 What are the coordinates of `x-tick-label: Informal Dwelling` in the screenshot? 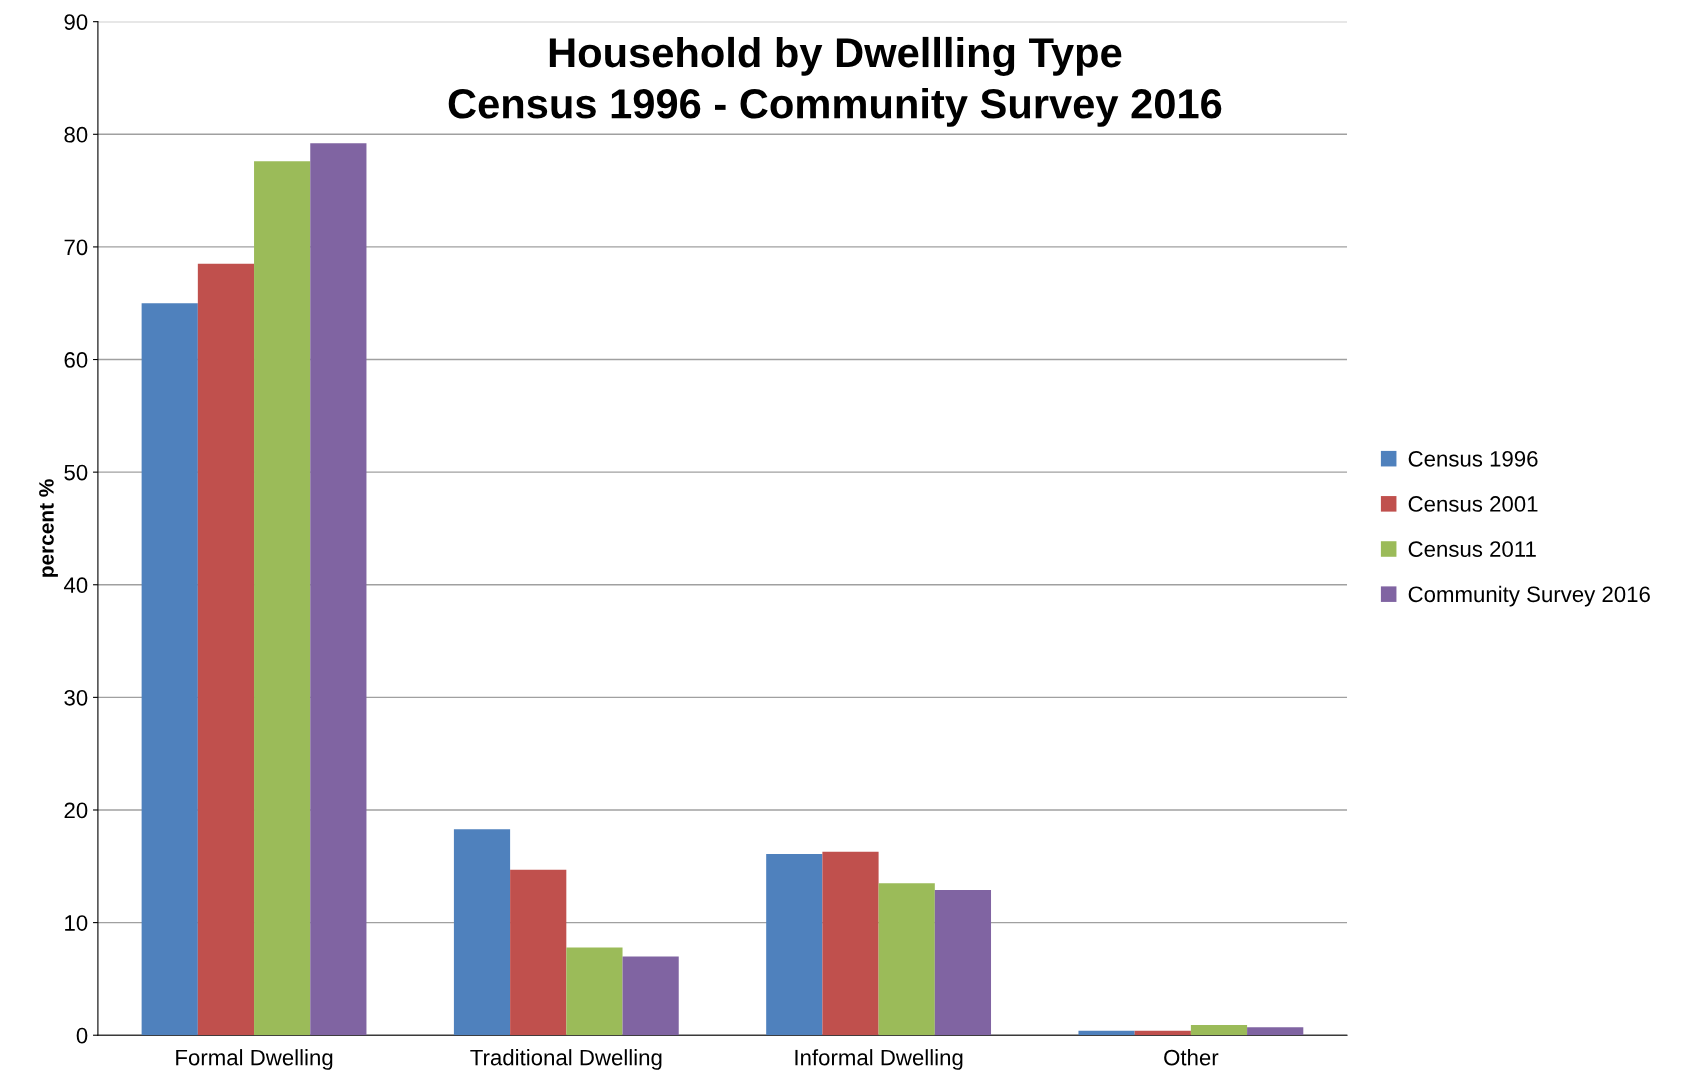 It's located at (879, 1059).